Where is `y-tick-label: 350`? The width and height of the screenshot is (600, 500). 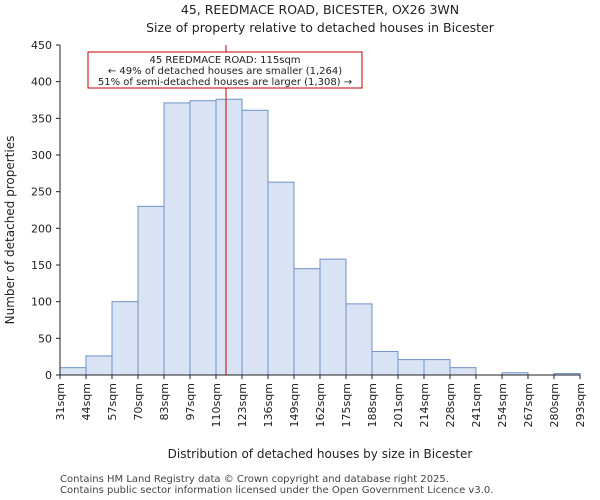
y-tick-label: 350 is located at coordinates (41, 118).